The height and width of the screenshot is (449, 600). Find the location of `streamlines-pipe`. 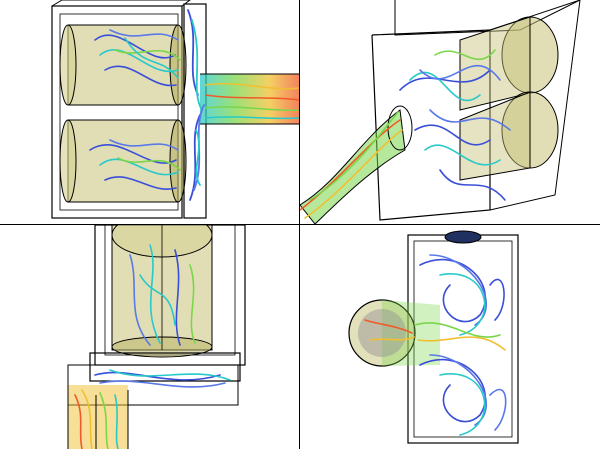

streamlines-pipe is located at coordinates (251, 101).